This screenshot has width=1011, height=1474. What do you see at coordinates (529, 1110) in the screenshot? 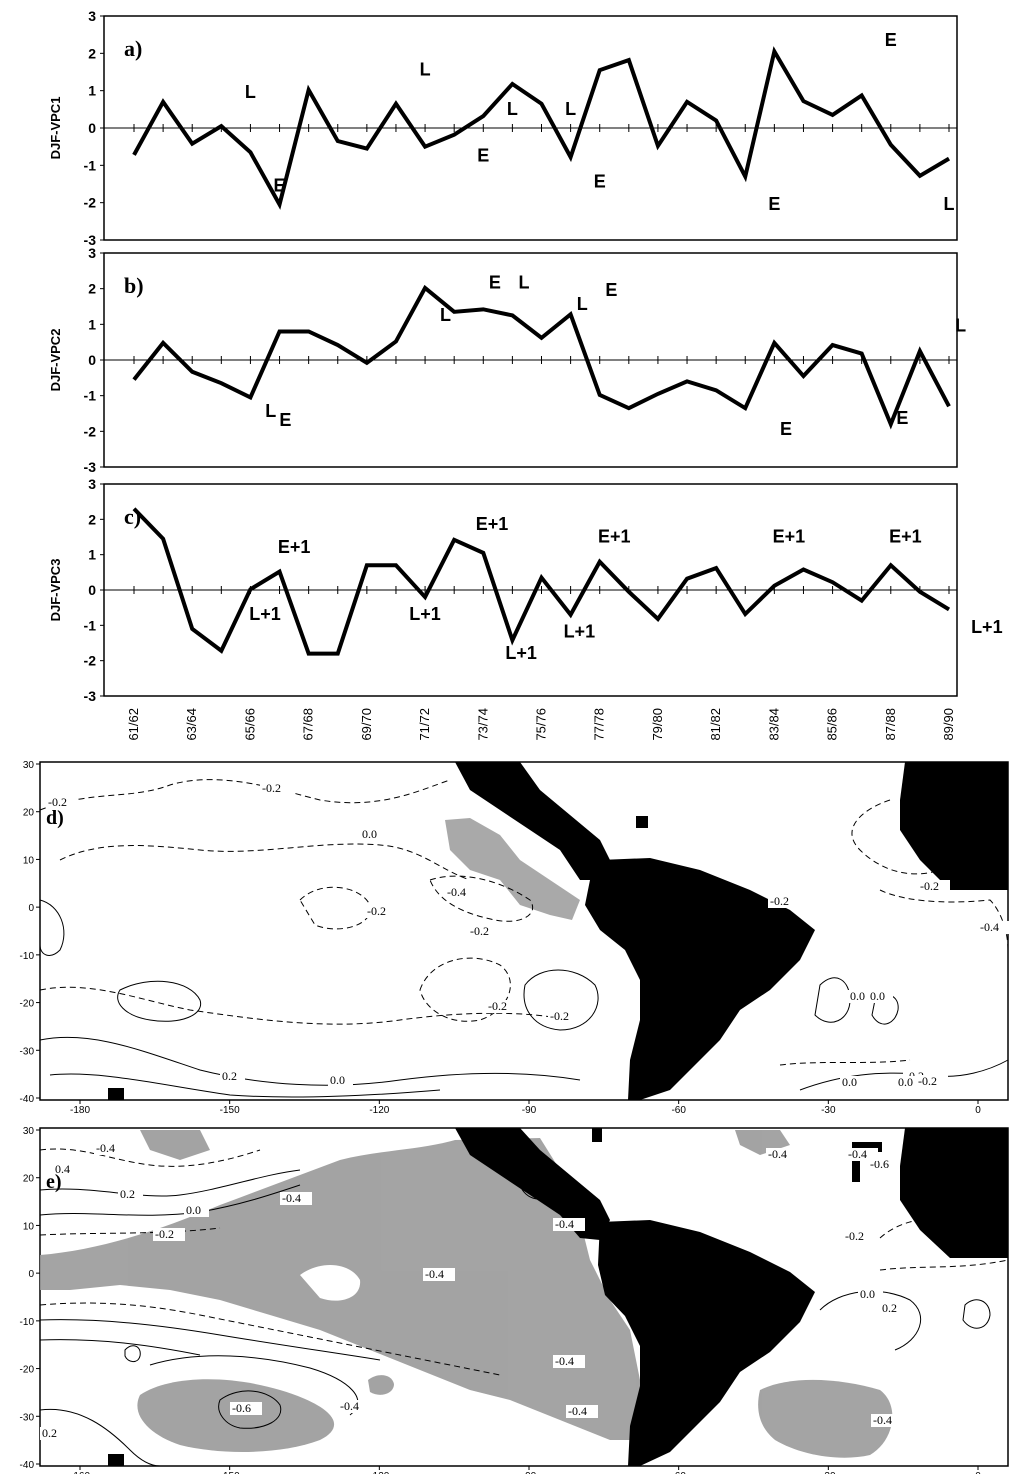
I see `map-x-tick-label: -90` at bounding box center [529, 1110].